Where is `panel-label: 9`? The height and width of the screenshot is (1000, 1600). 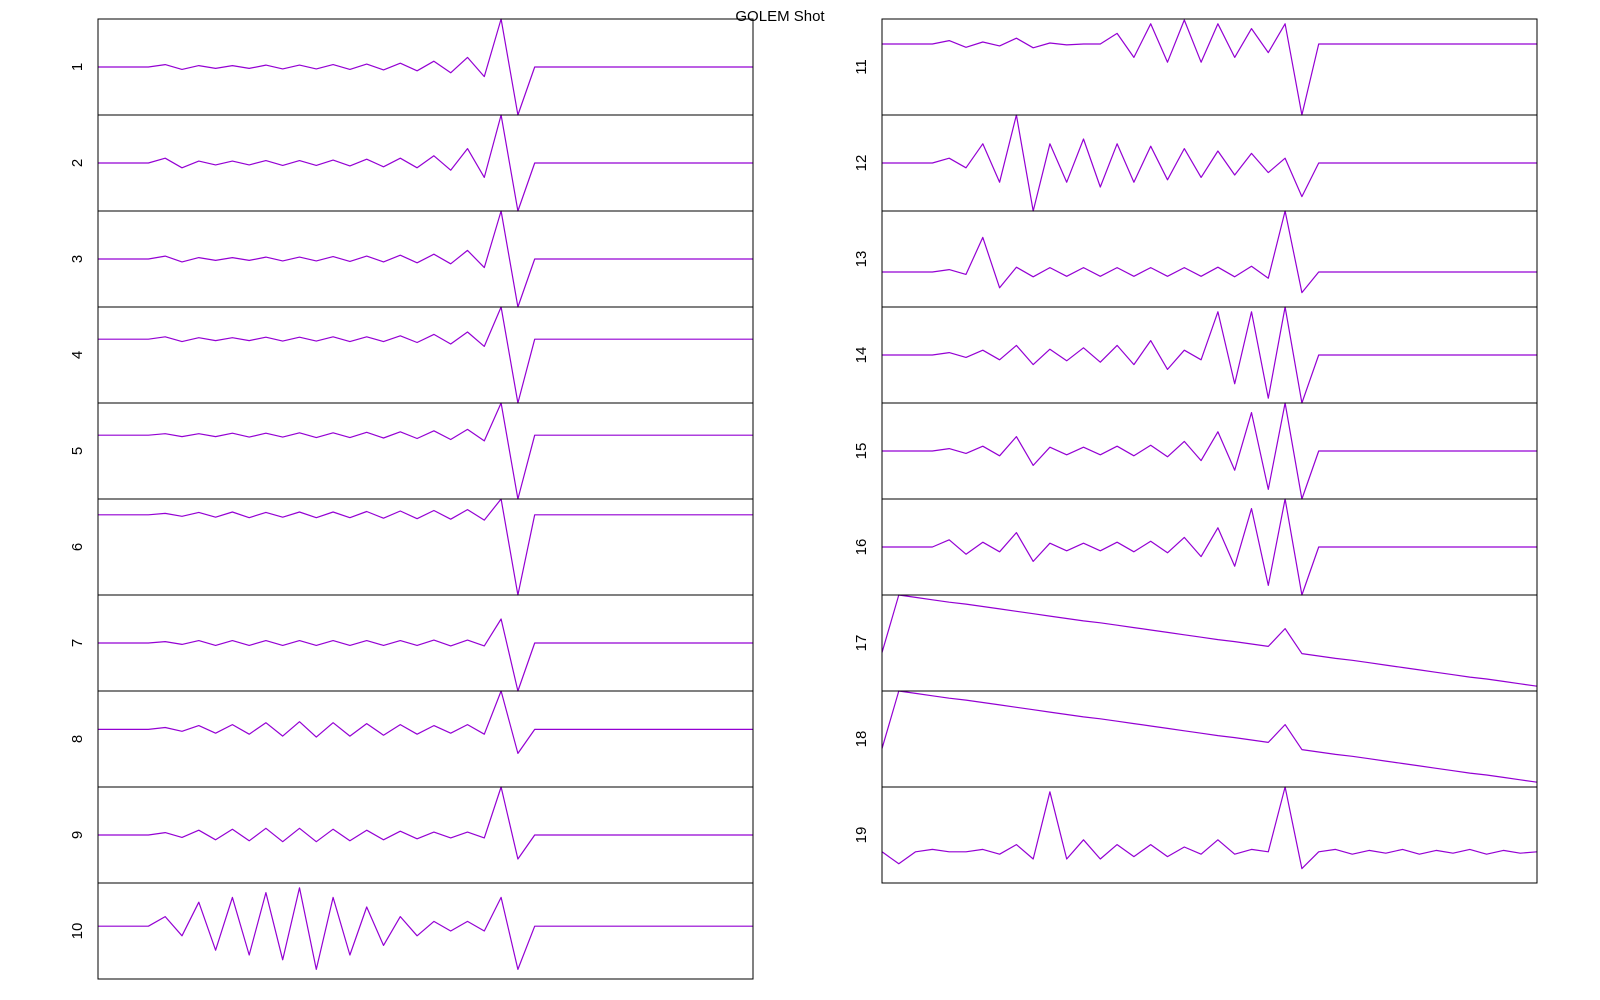
panel-label: 9 is located at coordinates (77, 835).